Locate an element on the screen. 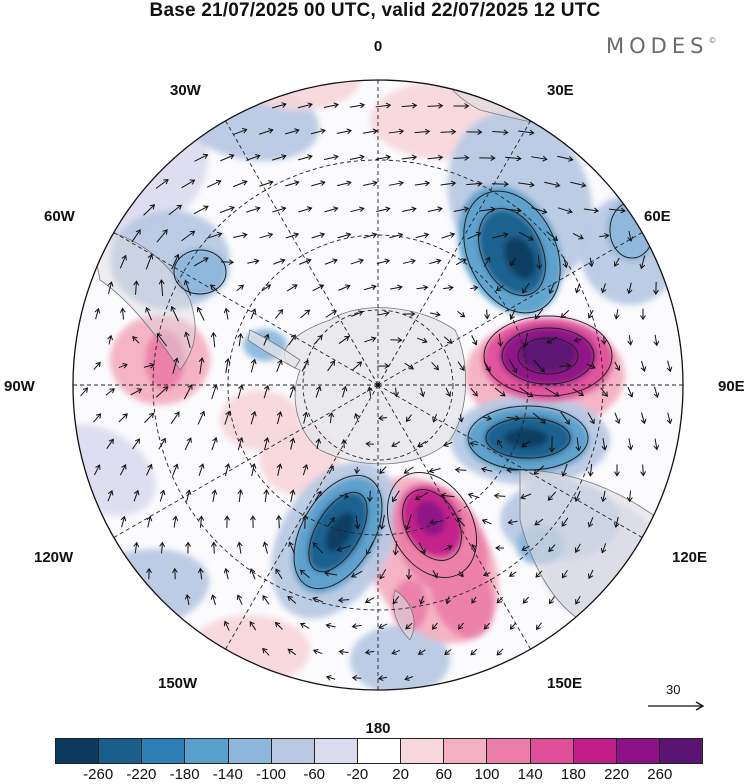 The width and height of the screenshot is (750, 784). colorbar-tick-label: 140 is located at coordinates (530, 774).